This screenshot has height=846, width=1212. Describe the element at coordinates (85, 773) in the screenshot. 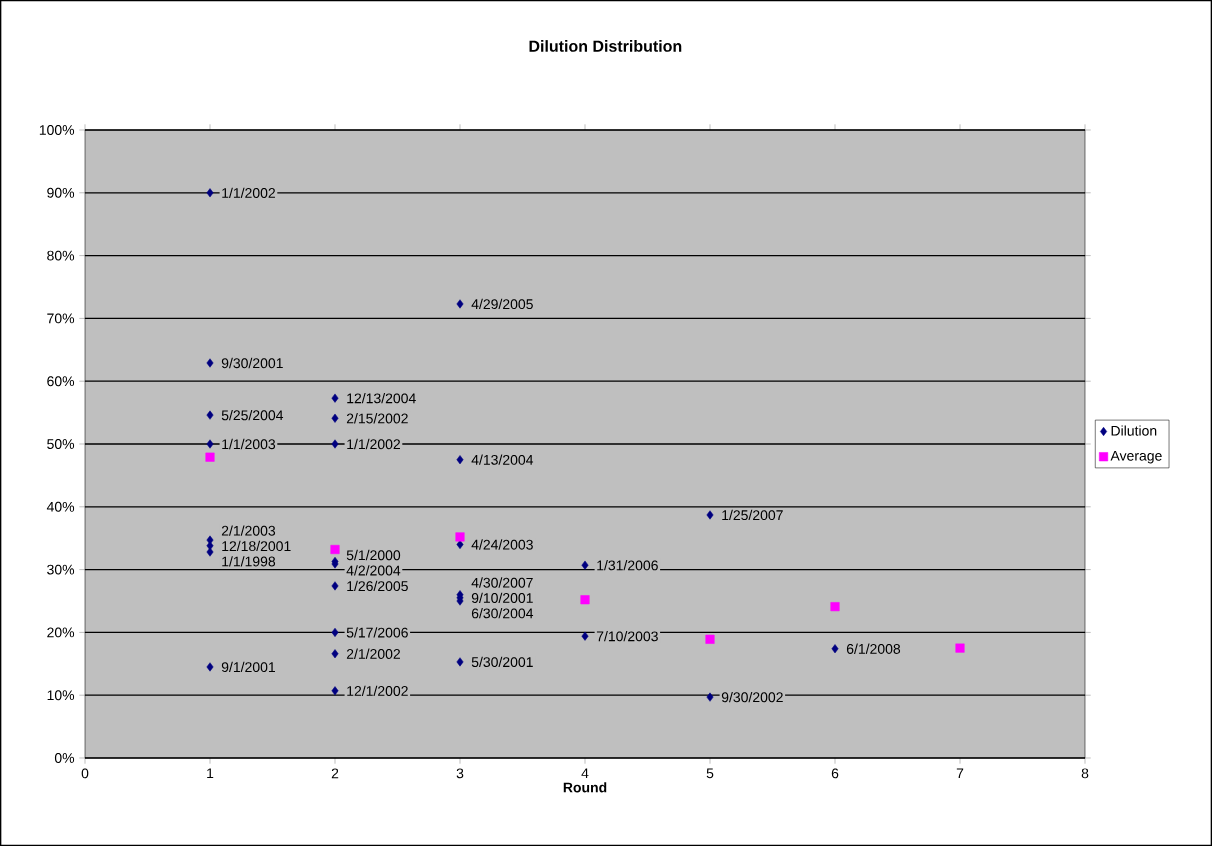

I see `x-tick-label: 0` at that location.